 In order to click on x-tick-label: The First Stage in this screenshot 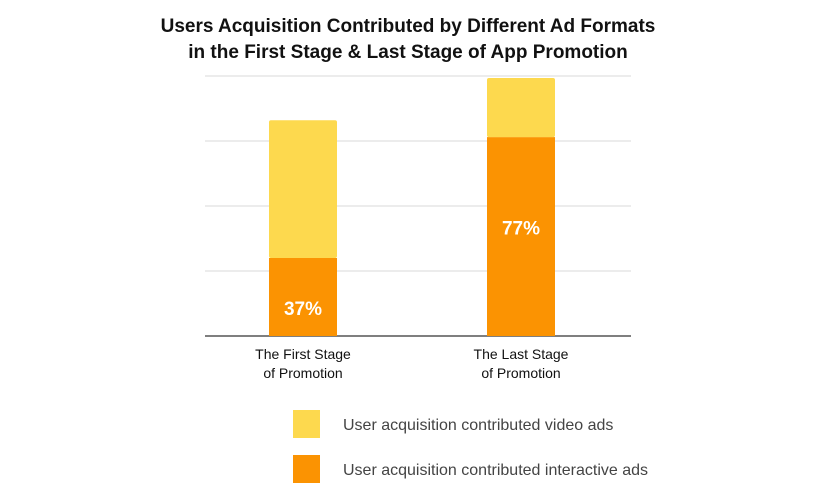, I will do `click(303, 354)`.